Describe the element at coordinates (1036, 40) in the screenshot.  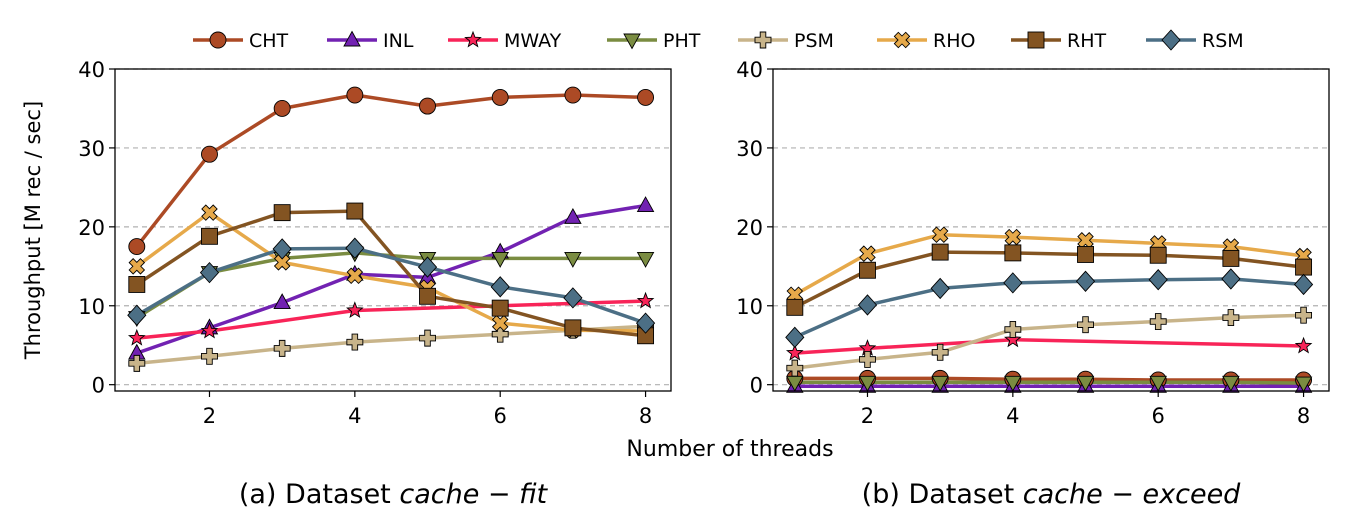
I see `legend-marker-rht` at that location.